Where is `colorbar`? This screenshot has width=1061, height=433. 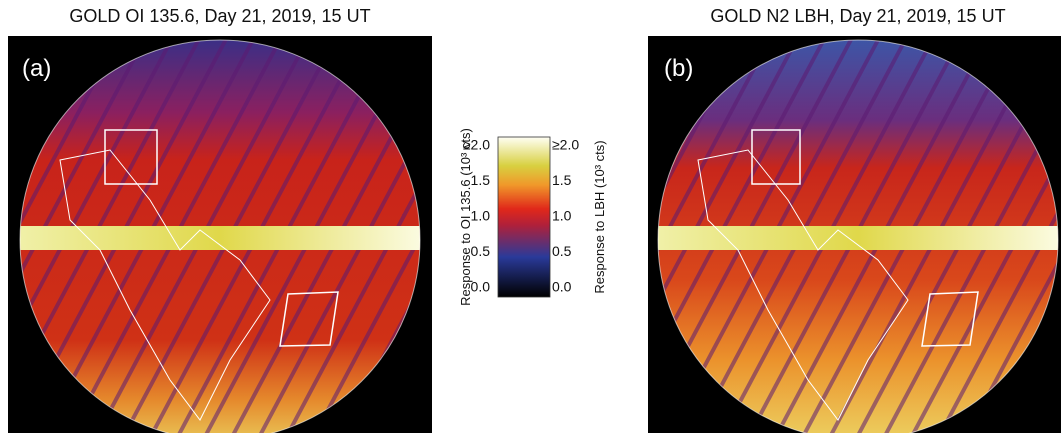
colorbar is located at coordinates (524, 217).